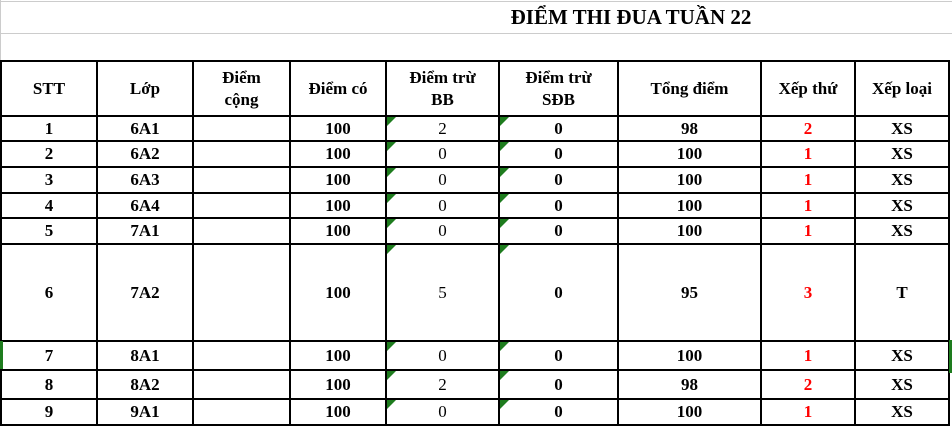 The image size is (952, 427). Describe the element at coordinates (49, 292) in the screenshot. I see `cell: 6` at that location.